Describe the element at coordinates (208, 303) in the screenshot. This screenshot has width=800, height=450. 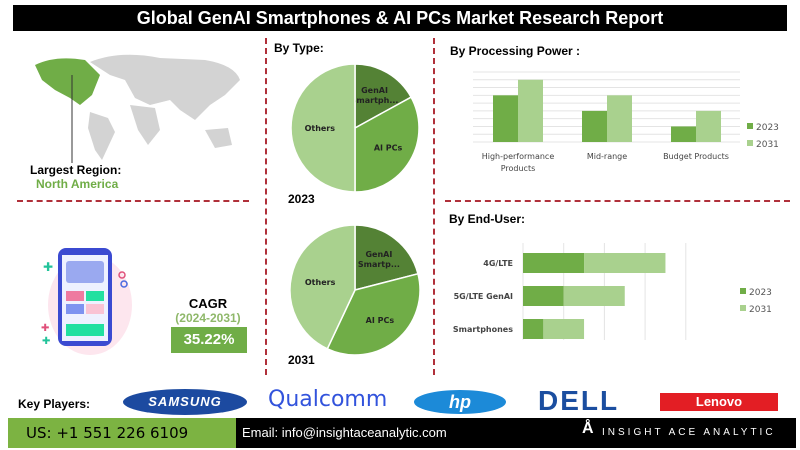
I see `cagr-label: CAGR` at that location.